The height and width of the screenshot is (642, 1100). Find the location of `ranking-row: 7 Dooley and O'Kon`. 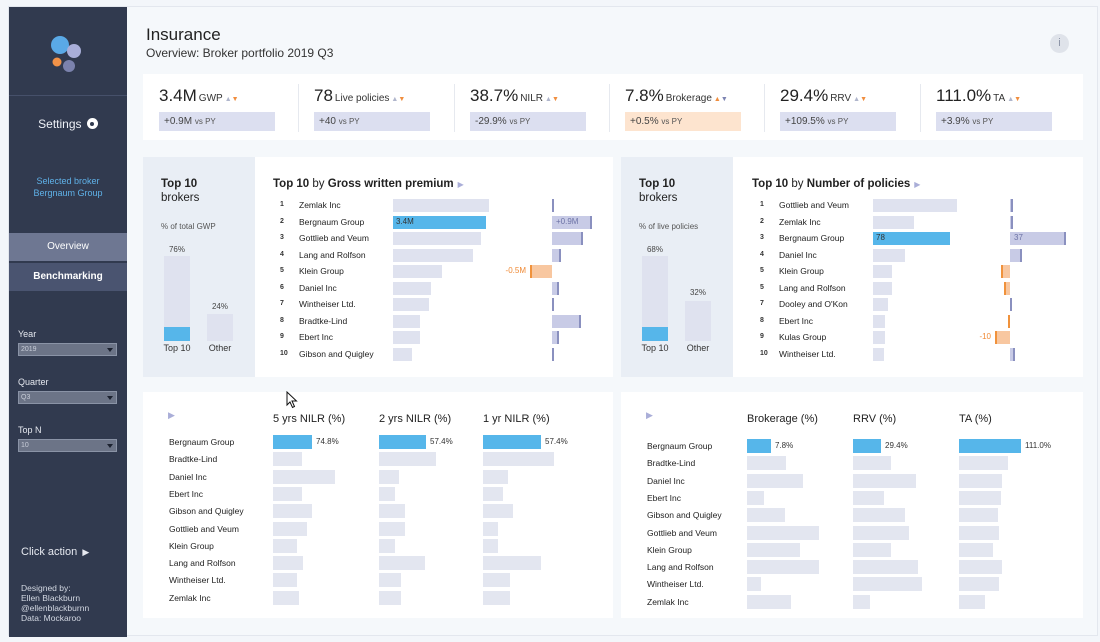

ranking-row: 7 Dooley and O'Kon is located at coordinates (915, 305).